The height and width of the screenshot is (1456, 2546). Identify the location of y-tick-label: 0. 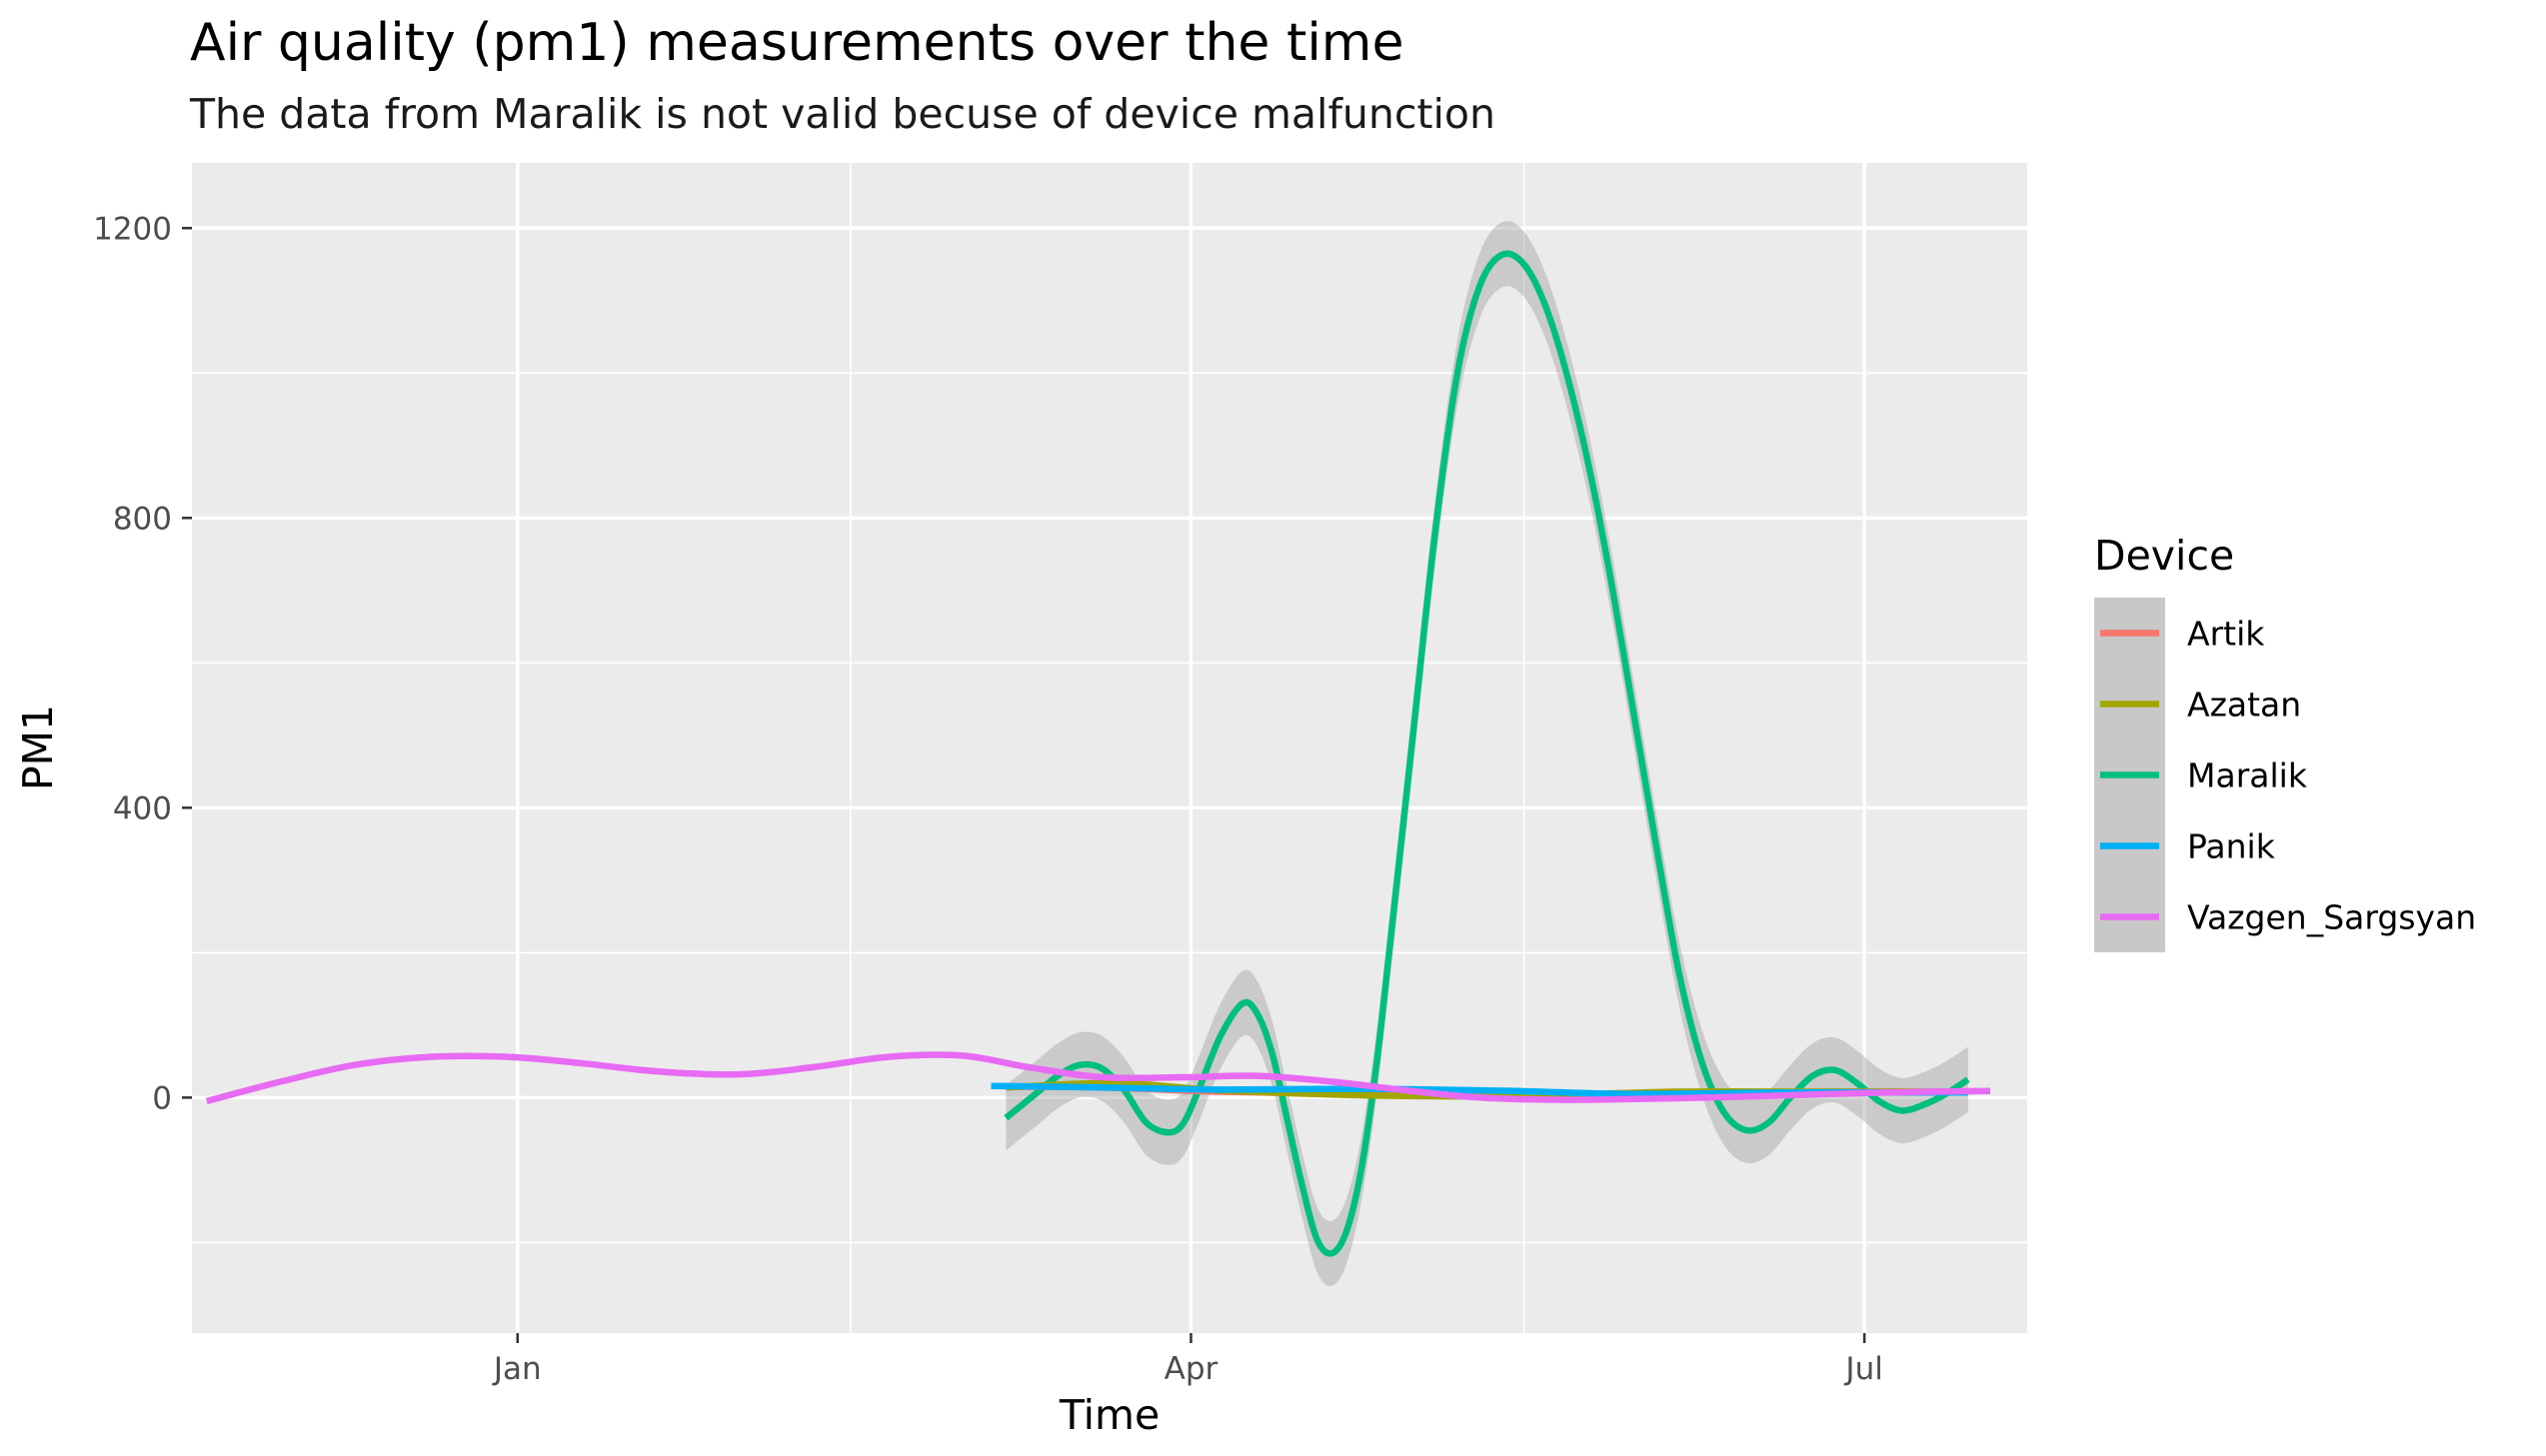
(162, 1098).